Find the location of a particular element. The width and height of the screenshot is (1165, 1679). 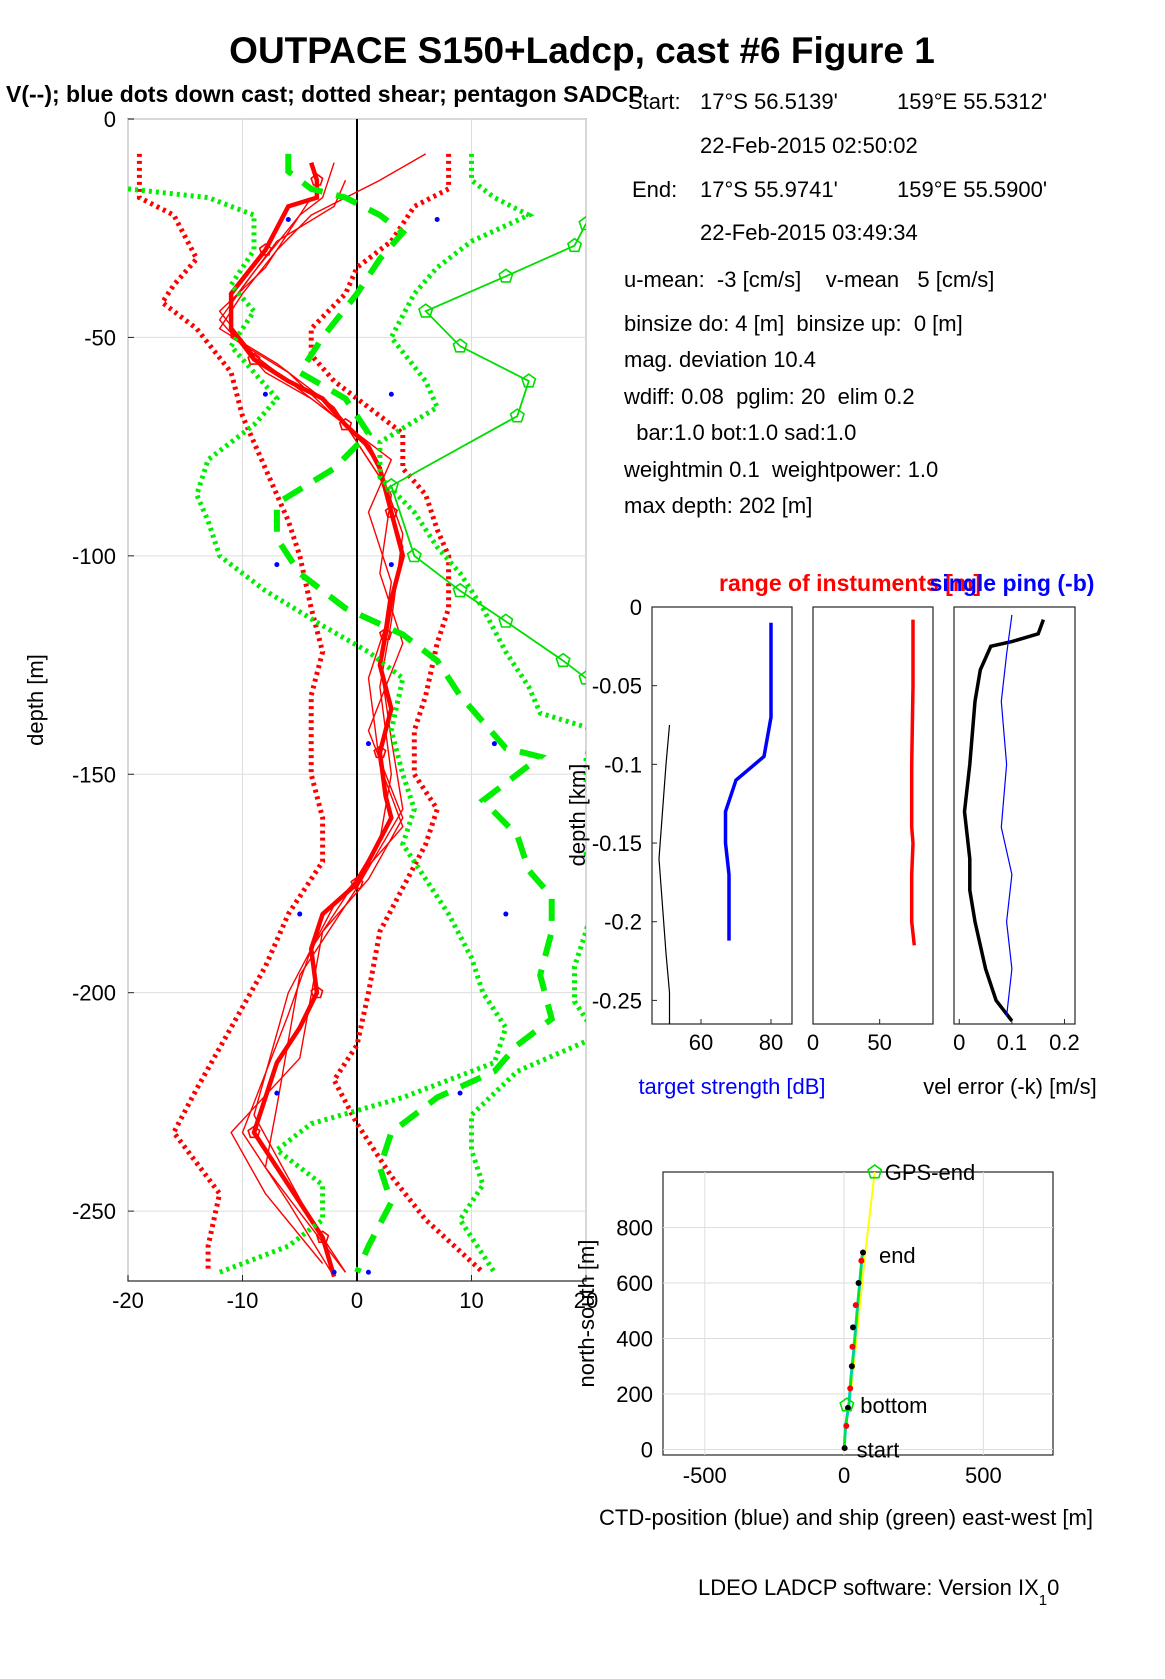

bottom-marker is located at coordinates (847, 1404).